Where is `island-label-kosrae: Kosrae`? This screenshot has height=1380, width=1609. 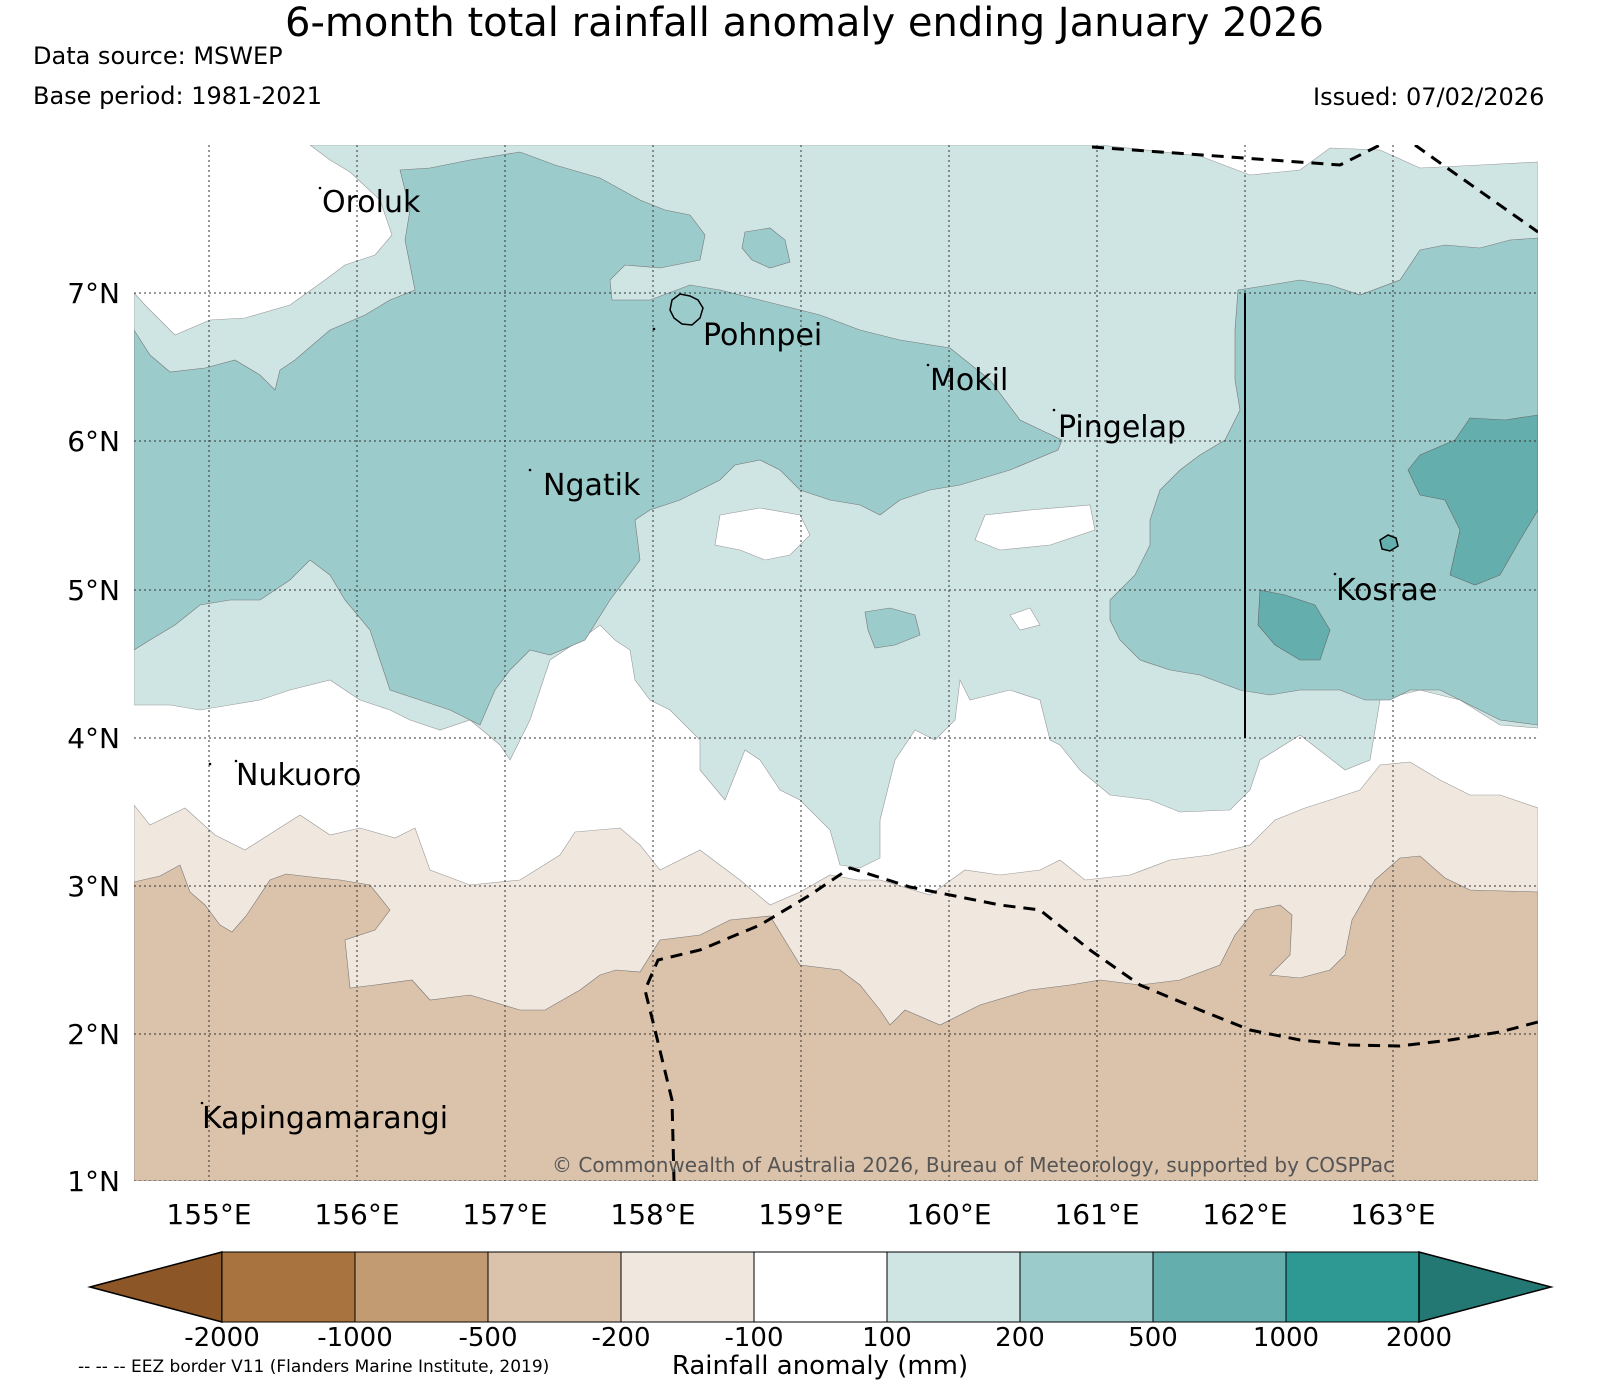 island-label-kosrae: Kosrae is located at coordinates (1386, 590).